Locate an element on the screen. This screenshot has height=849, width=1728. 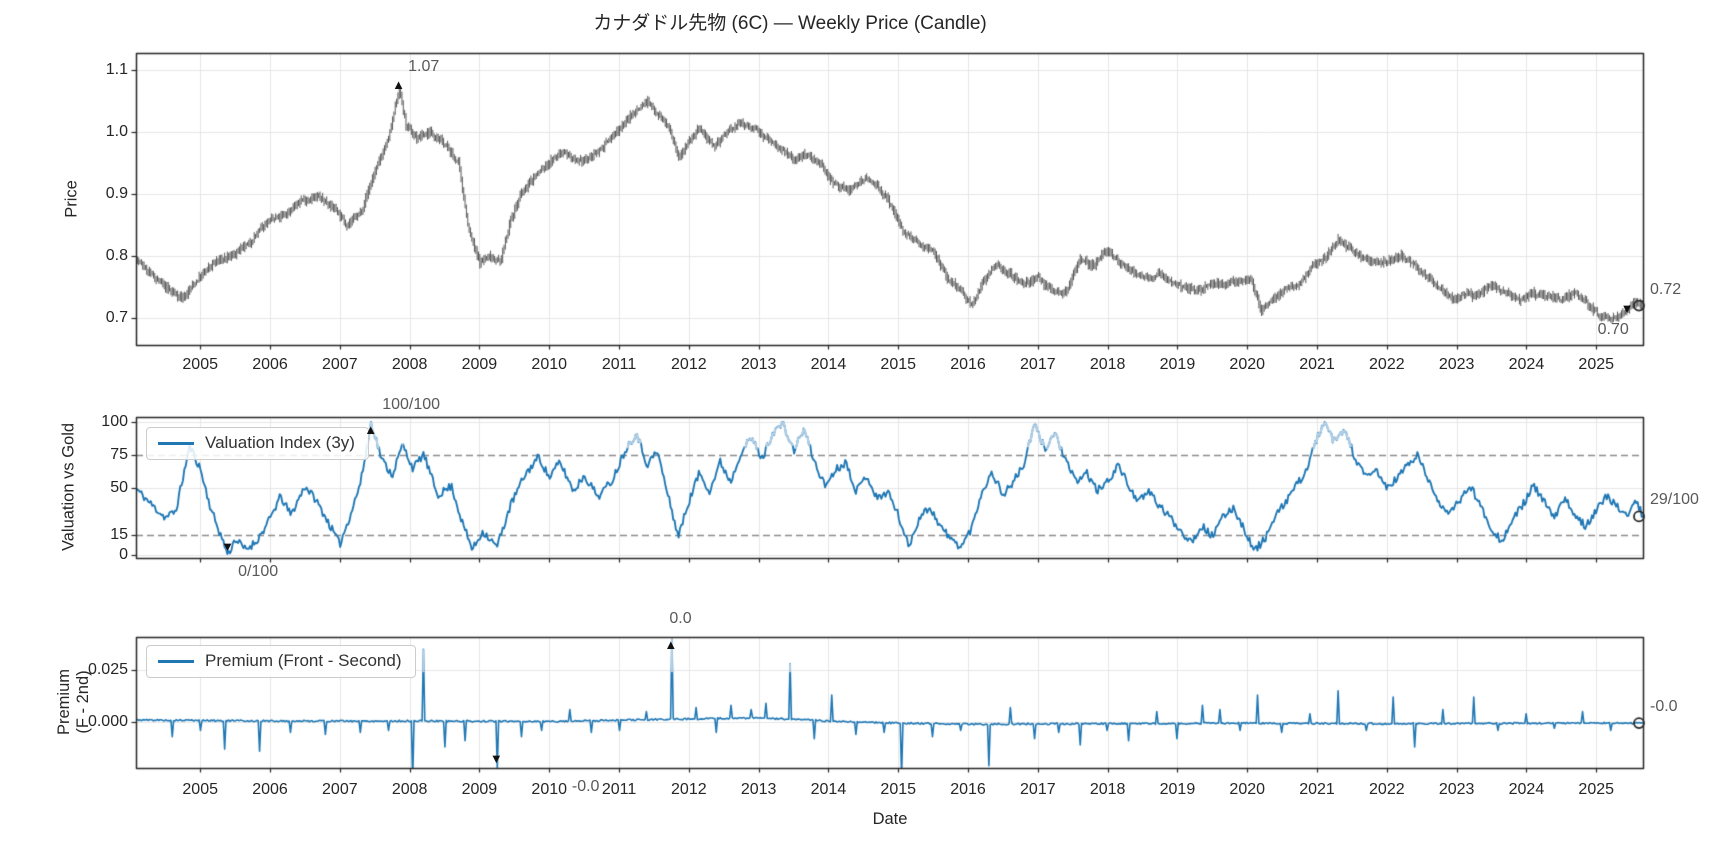
price-x-tick-label: 2014 is located at coordinates (828, 364).